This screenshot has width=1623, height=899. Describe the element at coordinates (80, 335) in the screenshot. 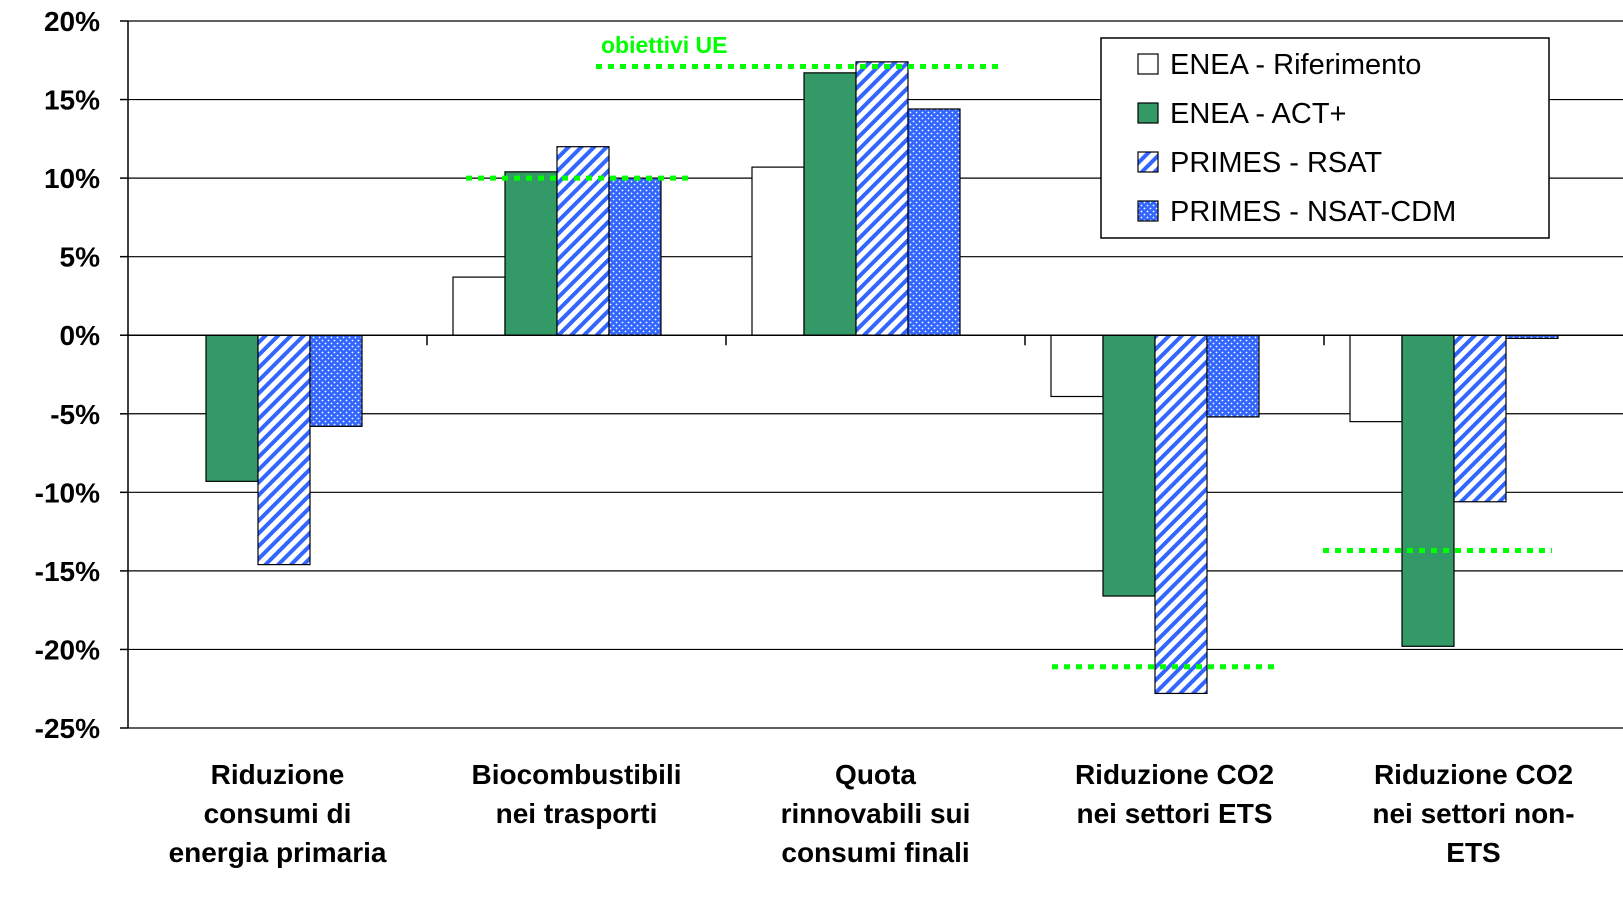

I see `y-tick-label: 0%` at that location.